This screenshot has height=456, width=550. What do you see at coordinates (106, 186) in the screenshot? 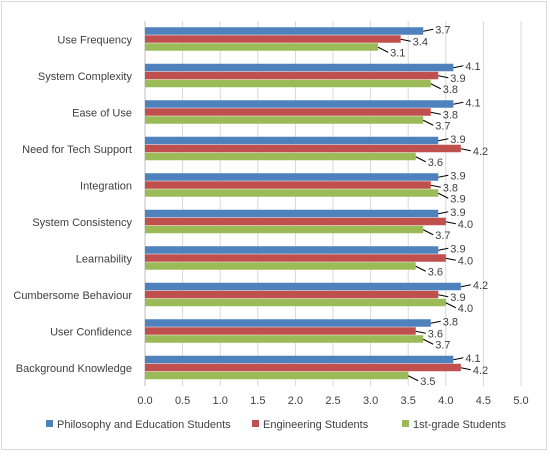
I see `category-label: Integration` at bounding box center [106, 186].